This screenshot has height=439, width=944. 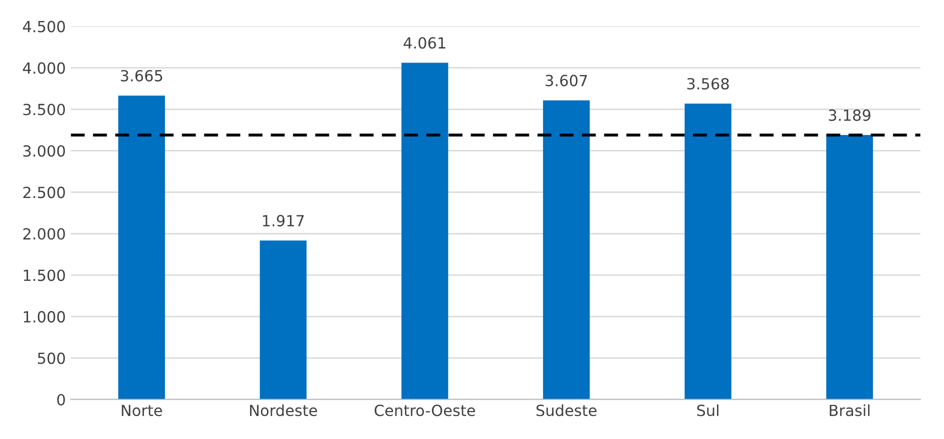 What do you see at coordinates (425, 43) in the screenshot?
I see `data-label: 4.061` at bounding box center [425, 43].